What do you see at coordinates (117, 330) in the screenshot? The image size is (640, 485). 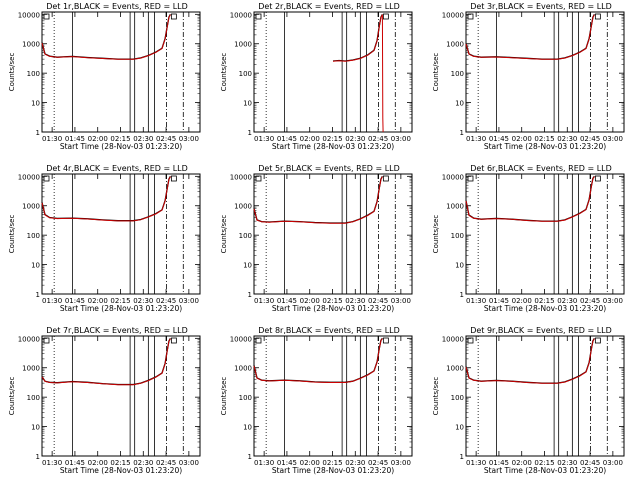 I see `chart-title: Det 7r,BLACK = Events, RED = LLD` at bounding box center [117, 330].